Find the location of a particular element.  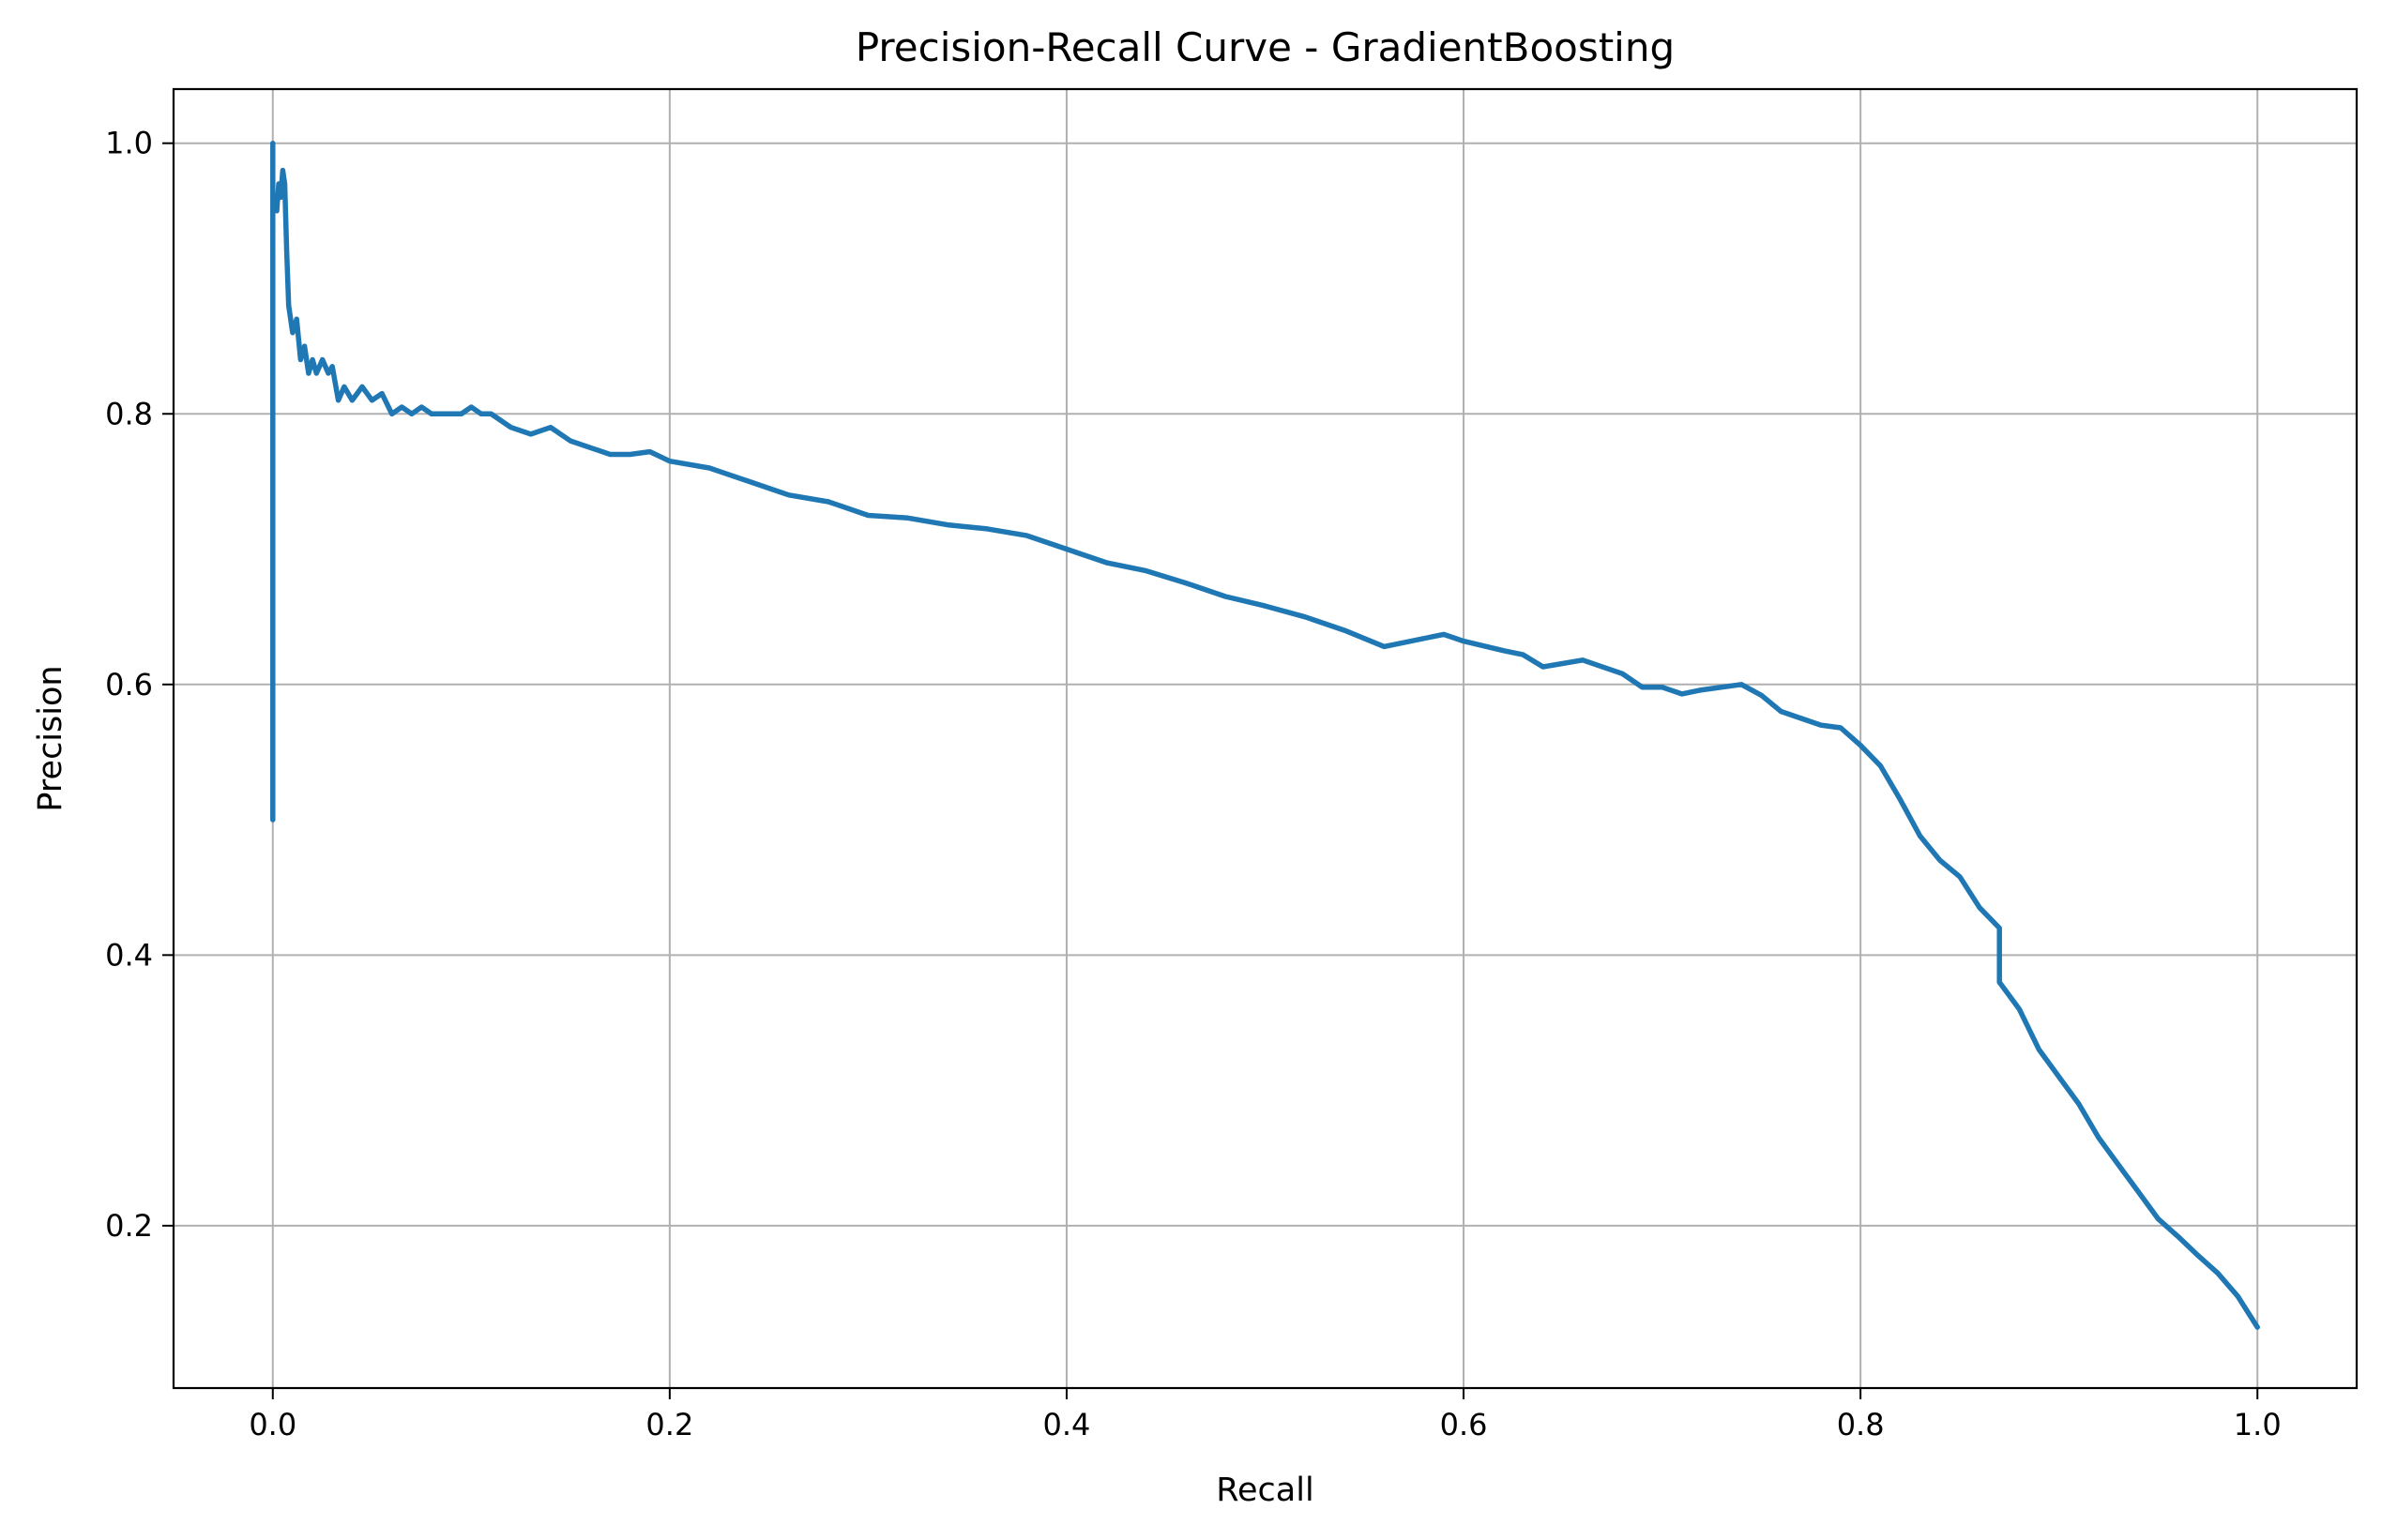

y-tick-label: 0.2 is located at coordinates (129, 1226).